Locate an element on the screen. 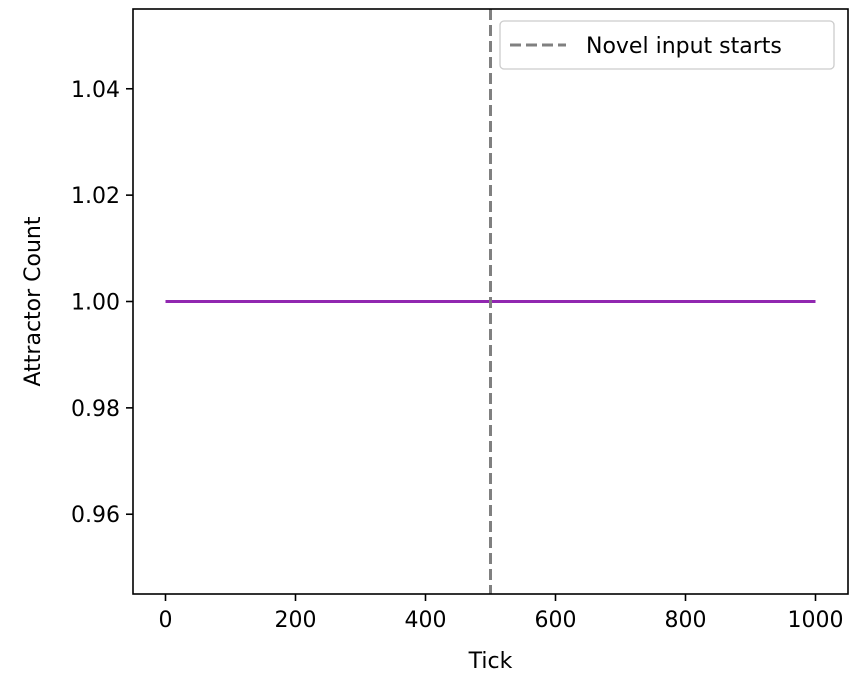  y-tick-label: 0.96 is located at coordinates (95, 515).